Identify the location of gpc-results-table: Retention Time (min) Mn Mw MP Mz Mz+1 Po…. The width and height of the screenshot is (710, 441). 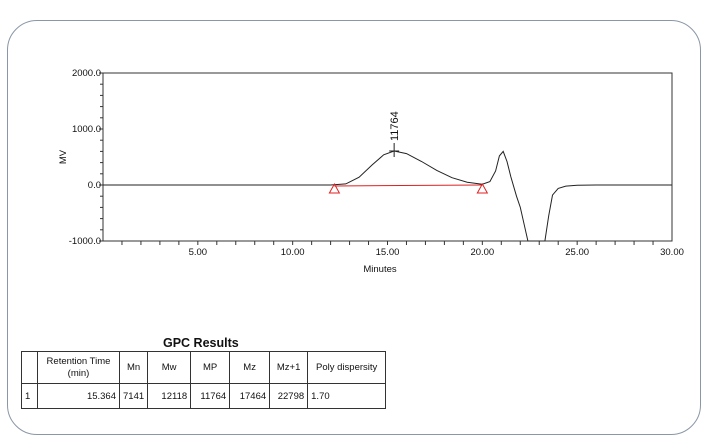
(204, 380).